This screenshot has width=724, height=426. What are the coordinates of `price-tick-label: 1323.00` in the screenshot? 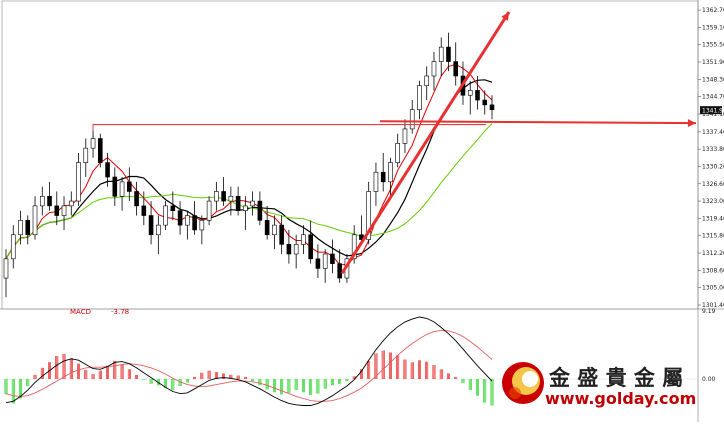 It's located at (713, 201).